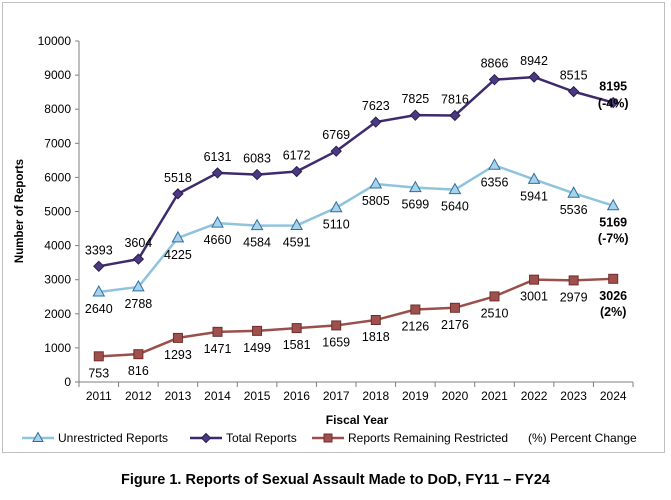  I want to click on data-label: 2510, so click(495, 313).